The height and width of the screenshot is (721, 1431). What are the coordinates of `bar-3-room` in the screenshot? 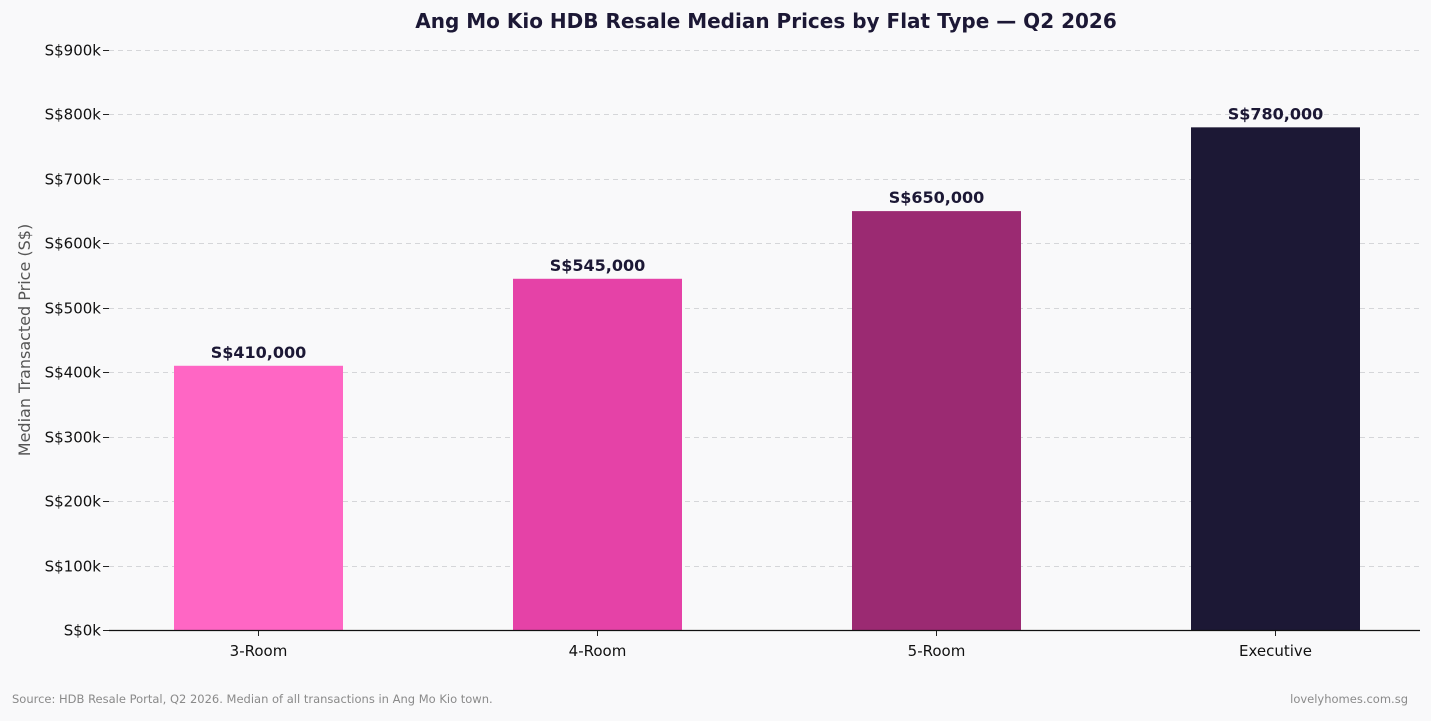 It's located at (258, 497).